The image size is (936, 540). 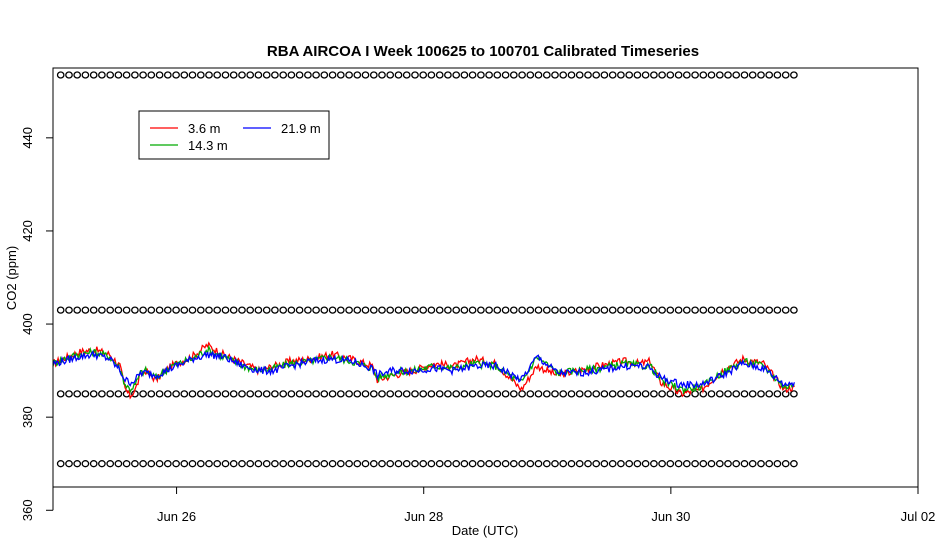 I want to click on y-tick-label: 380, so click(x=27, y=417).